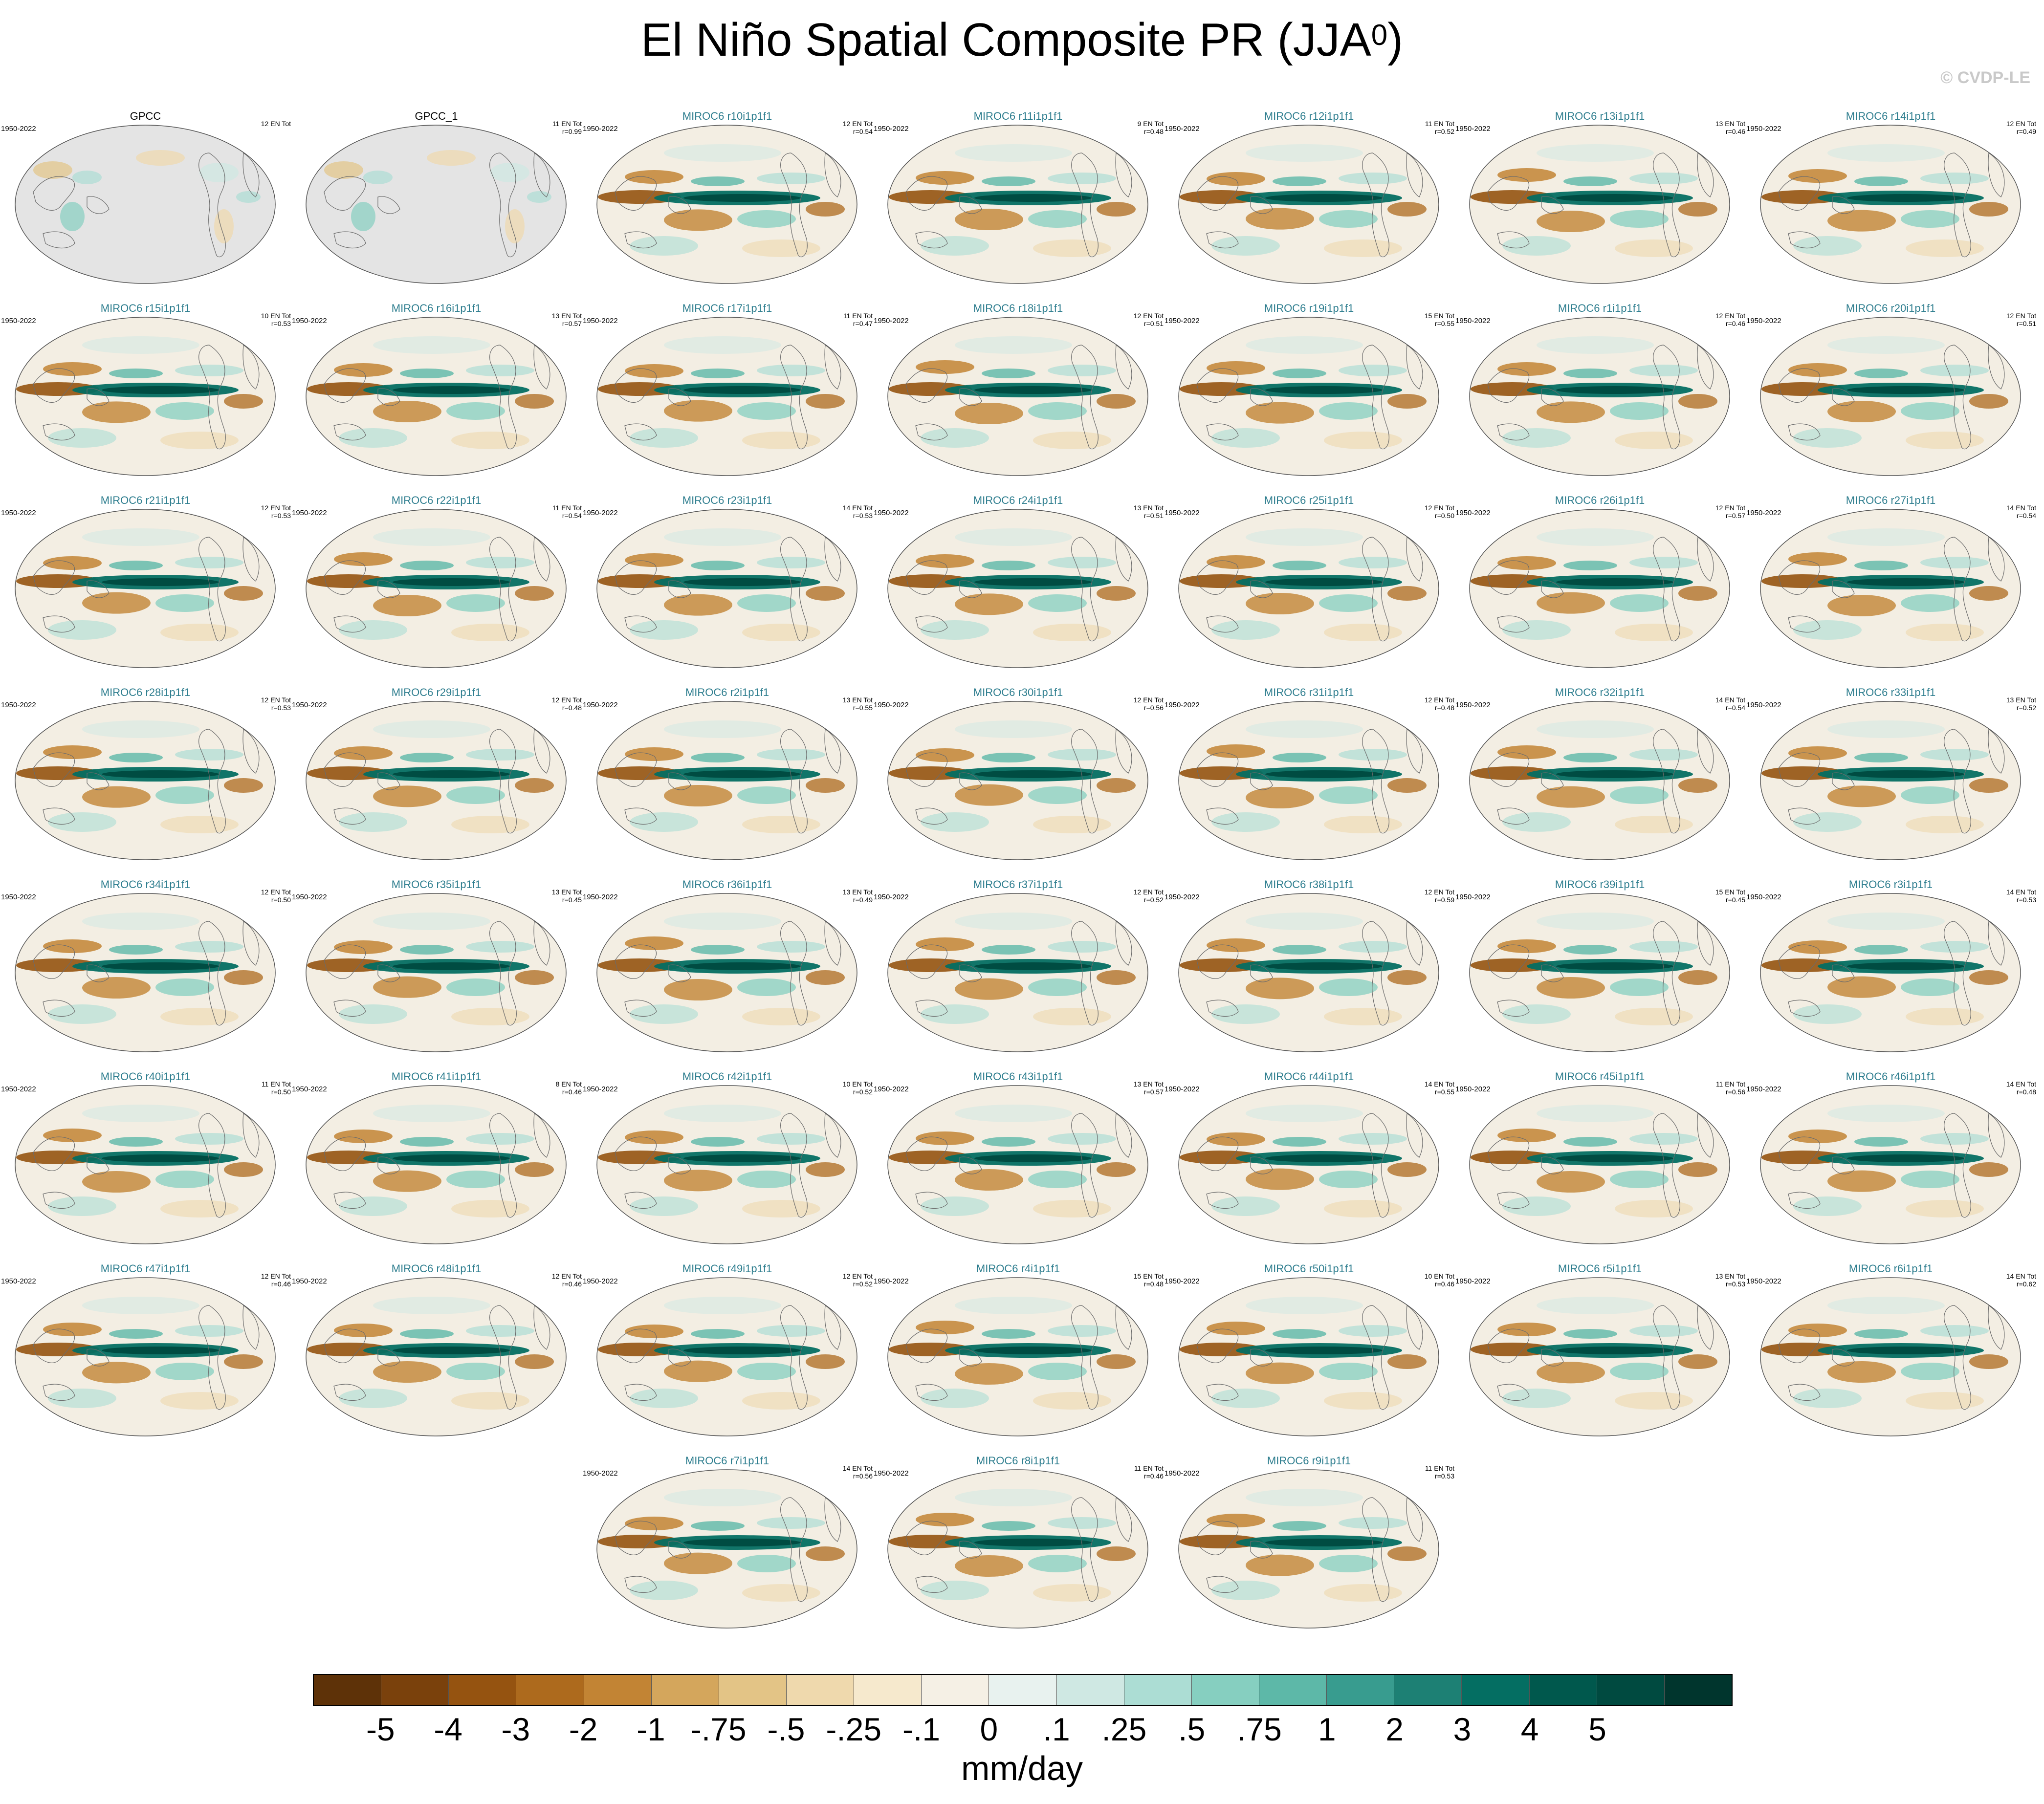  I want to click on panel-title: MIROC6 r50i1p1f1, so click(1309, 1268).